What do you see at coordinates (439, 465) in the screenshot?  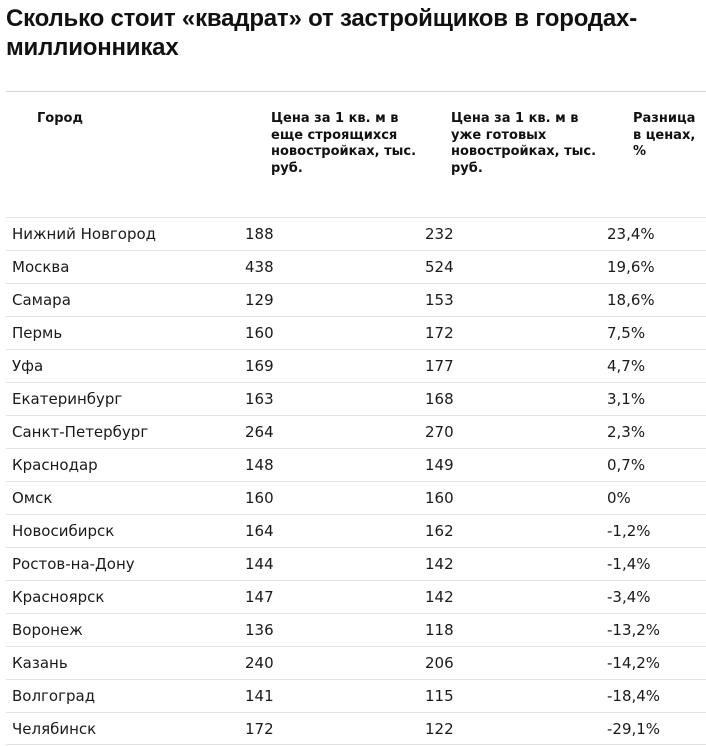 I see `cell-price-completed: 149` at bounding box center [439, 465].